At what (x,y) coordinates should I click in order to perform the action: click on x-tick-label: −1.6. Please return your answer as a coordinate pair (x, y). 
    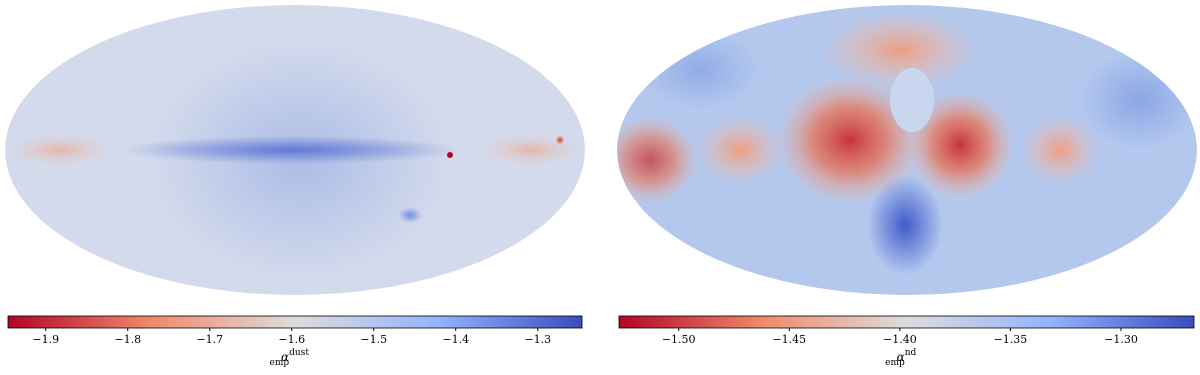
    Looking at the image, I should click on (291, 339).